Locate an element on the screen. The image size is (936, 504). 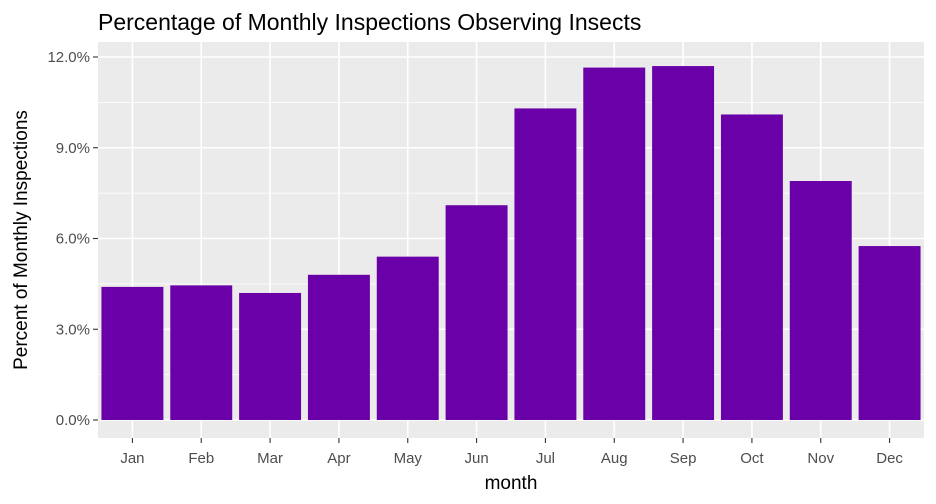
x-axis: Jan Feb Mar Apr May Jun Jul Aug Sep Oct Nov Dec is located at coordinates (511, 452).